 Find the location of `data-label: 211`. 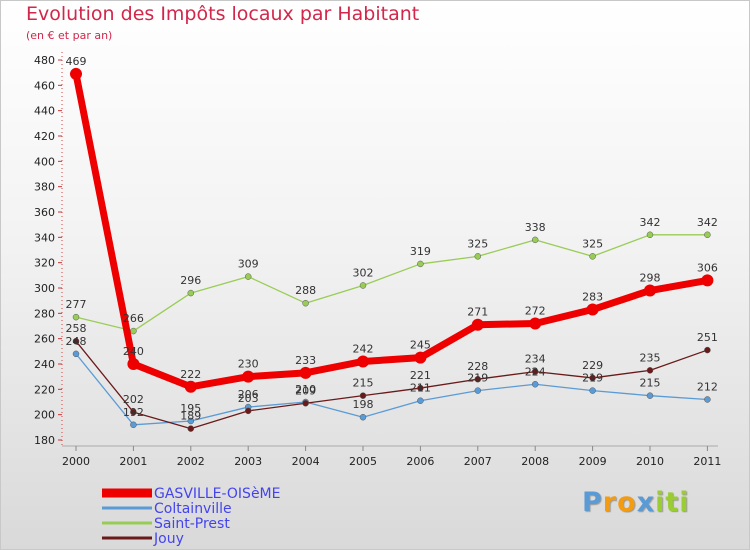

data-label: 211 is located at coordinates (420, 388).